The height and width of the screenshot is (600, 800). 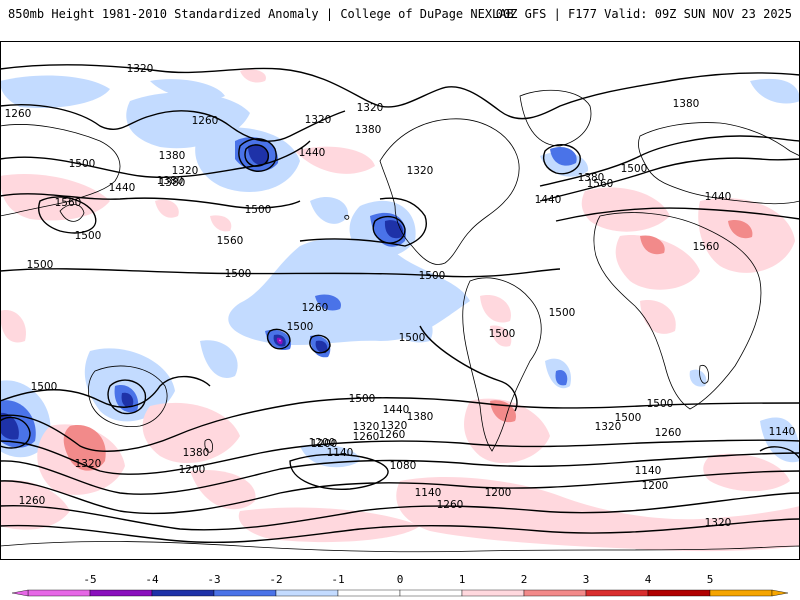 I want to click on hawaii-islands, so click(x=347, y=217).